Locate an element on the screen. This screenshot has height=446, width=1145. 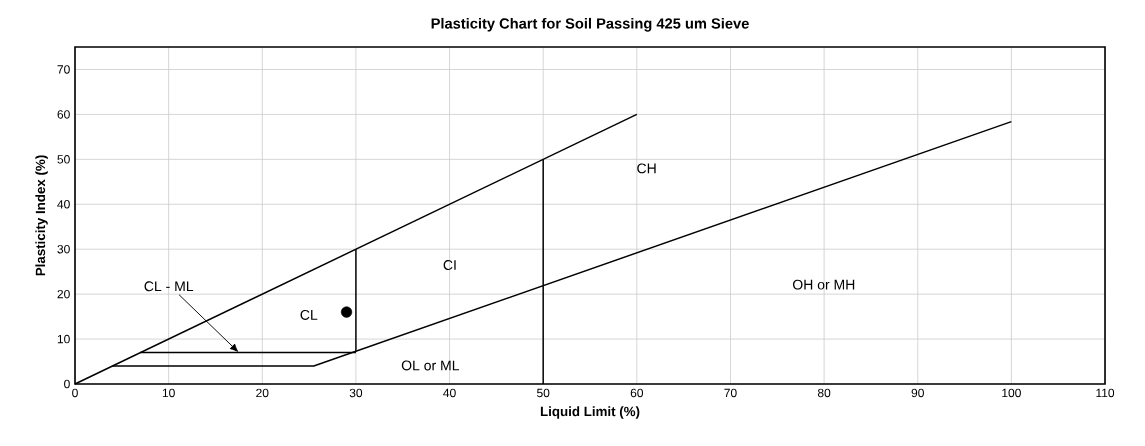
x-tick-label: 0 is located at coordinates (75, 393).